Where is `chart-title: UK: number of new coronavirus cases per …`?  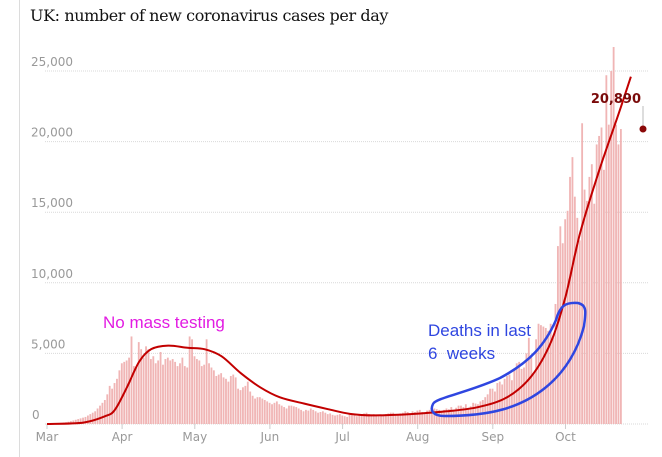
chart-title: UK: number of new coronavirus cases per … is located at coordinates (209, 15).